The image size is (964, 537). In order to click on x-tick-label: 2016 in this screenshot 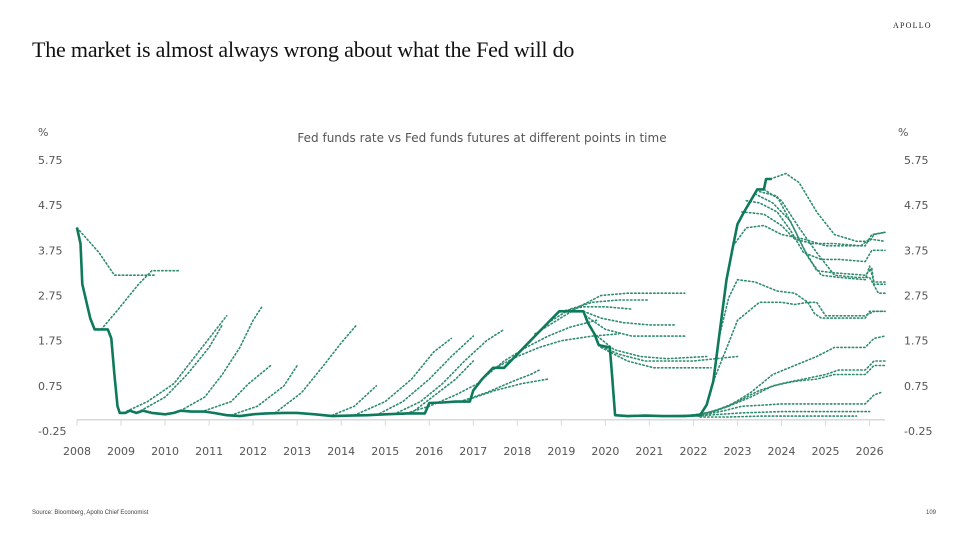, I will do `click(429, 451)`.